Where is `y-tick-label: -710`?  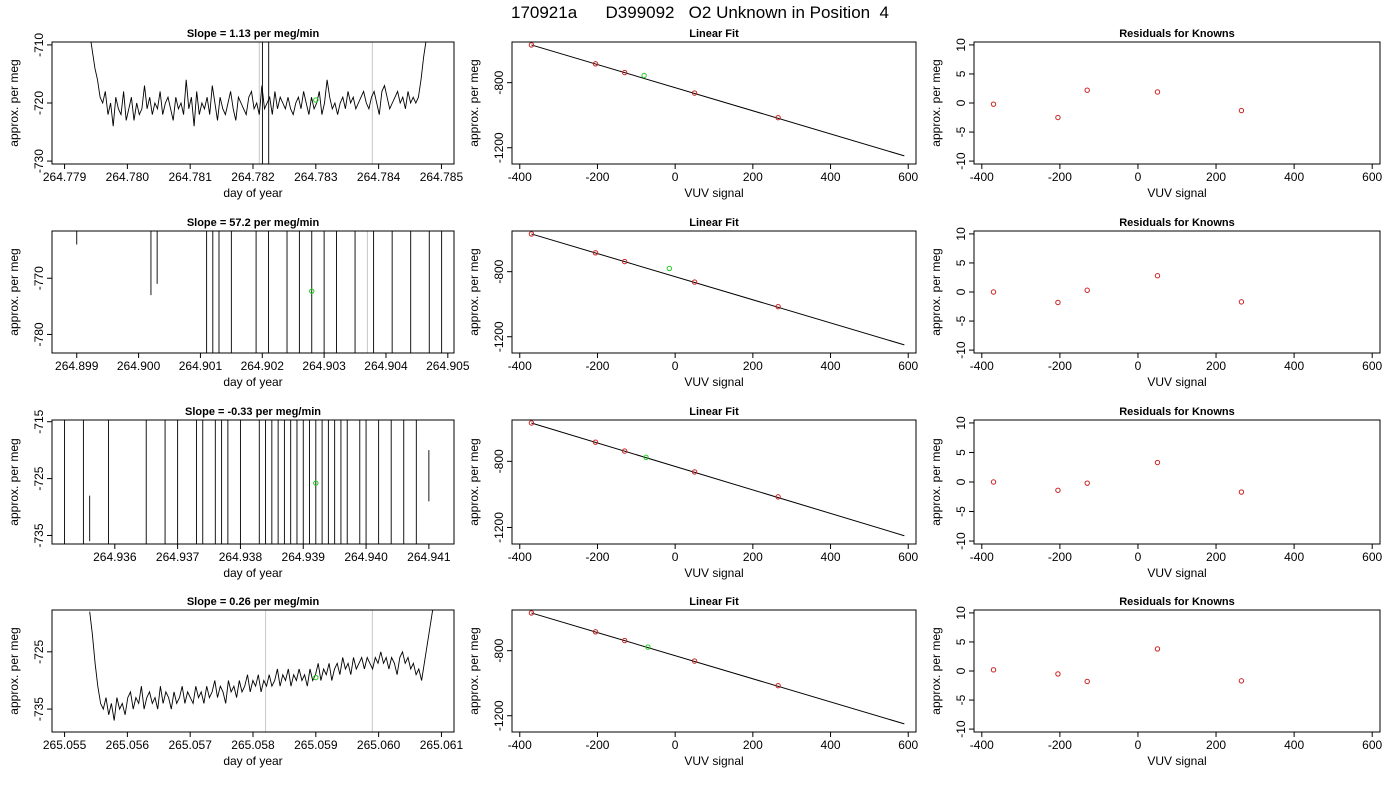
y-tick-label: -710 is located at coordinates (39, 45).